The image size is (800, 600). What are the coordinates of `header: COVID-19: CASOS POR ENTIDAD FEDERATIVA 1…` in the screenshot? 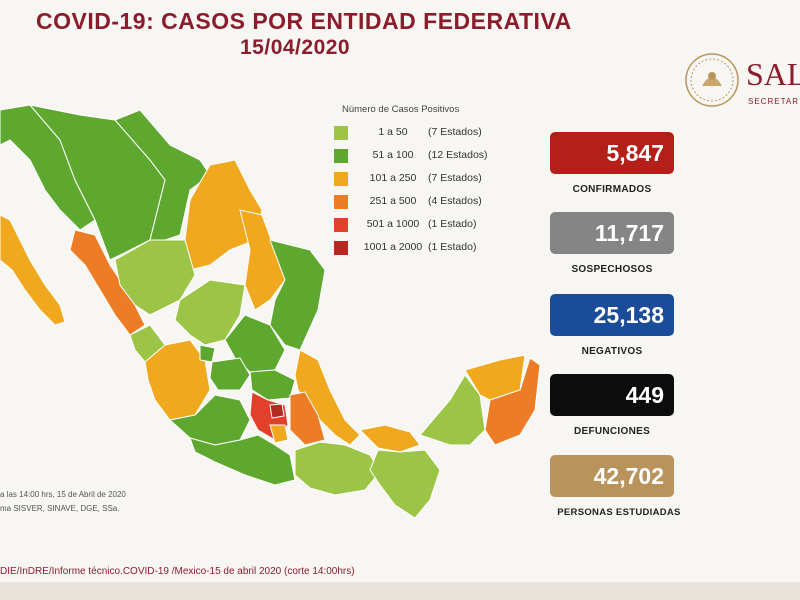 It's located at (400, 32).